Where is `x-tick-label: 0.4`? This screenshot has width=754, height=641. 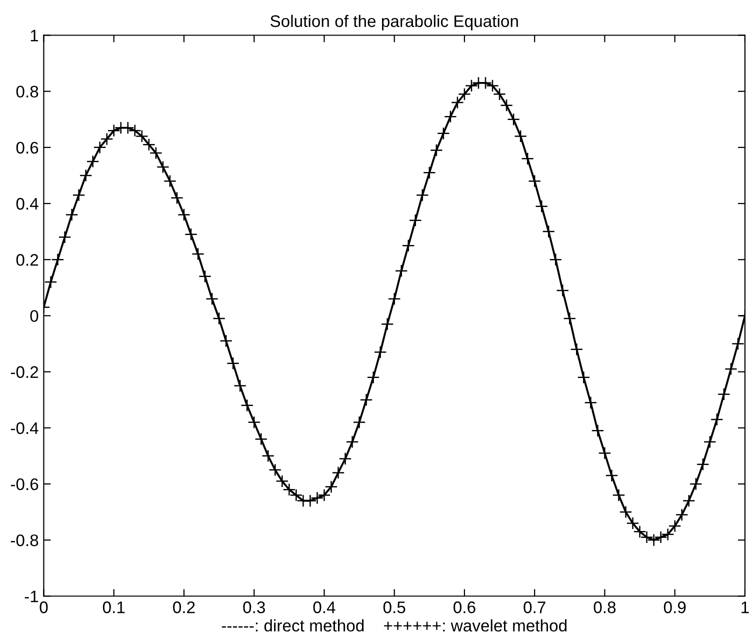 x-tick-label: 0.4 is located at coordinates (324, 607).